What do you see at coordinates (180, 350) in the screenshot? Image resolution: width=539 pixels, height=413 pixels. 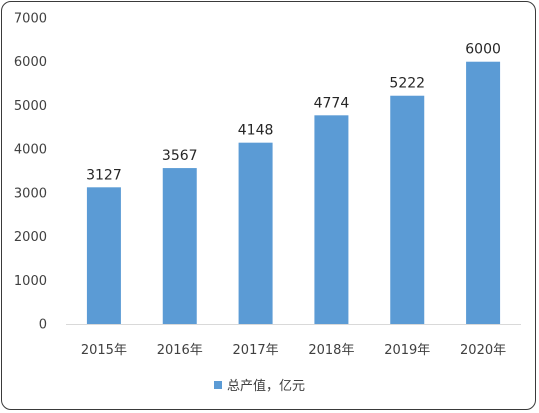 I see `x-tick-label: 2016年` at bounding box center [180, 350].